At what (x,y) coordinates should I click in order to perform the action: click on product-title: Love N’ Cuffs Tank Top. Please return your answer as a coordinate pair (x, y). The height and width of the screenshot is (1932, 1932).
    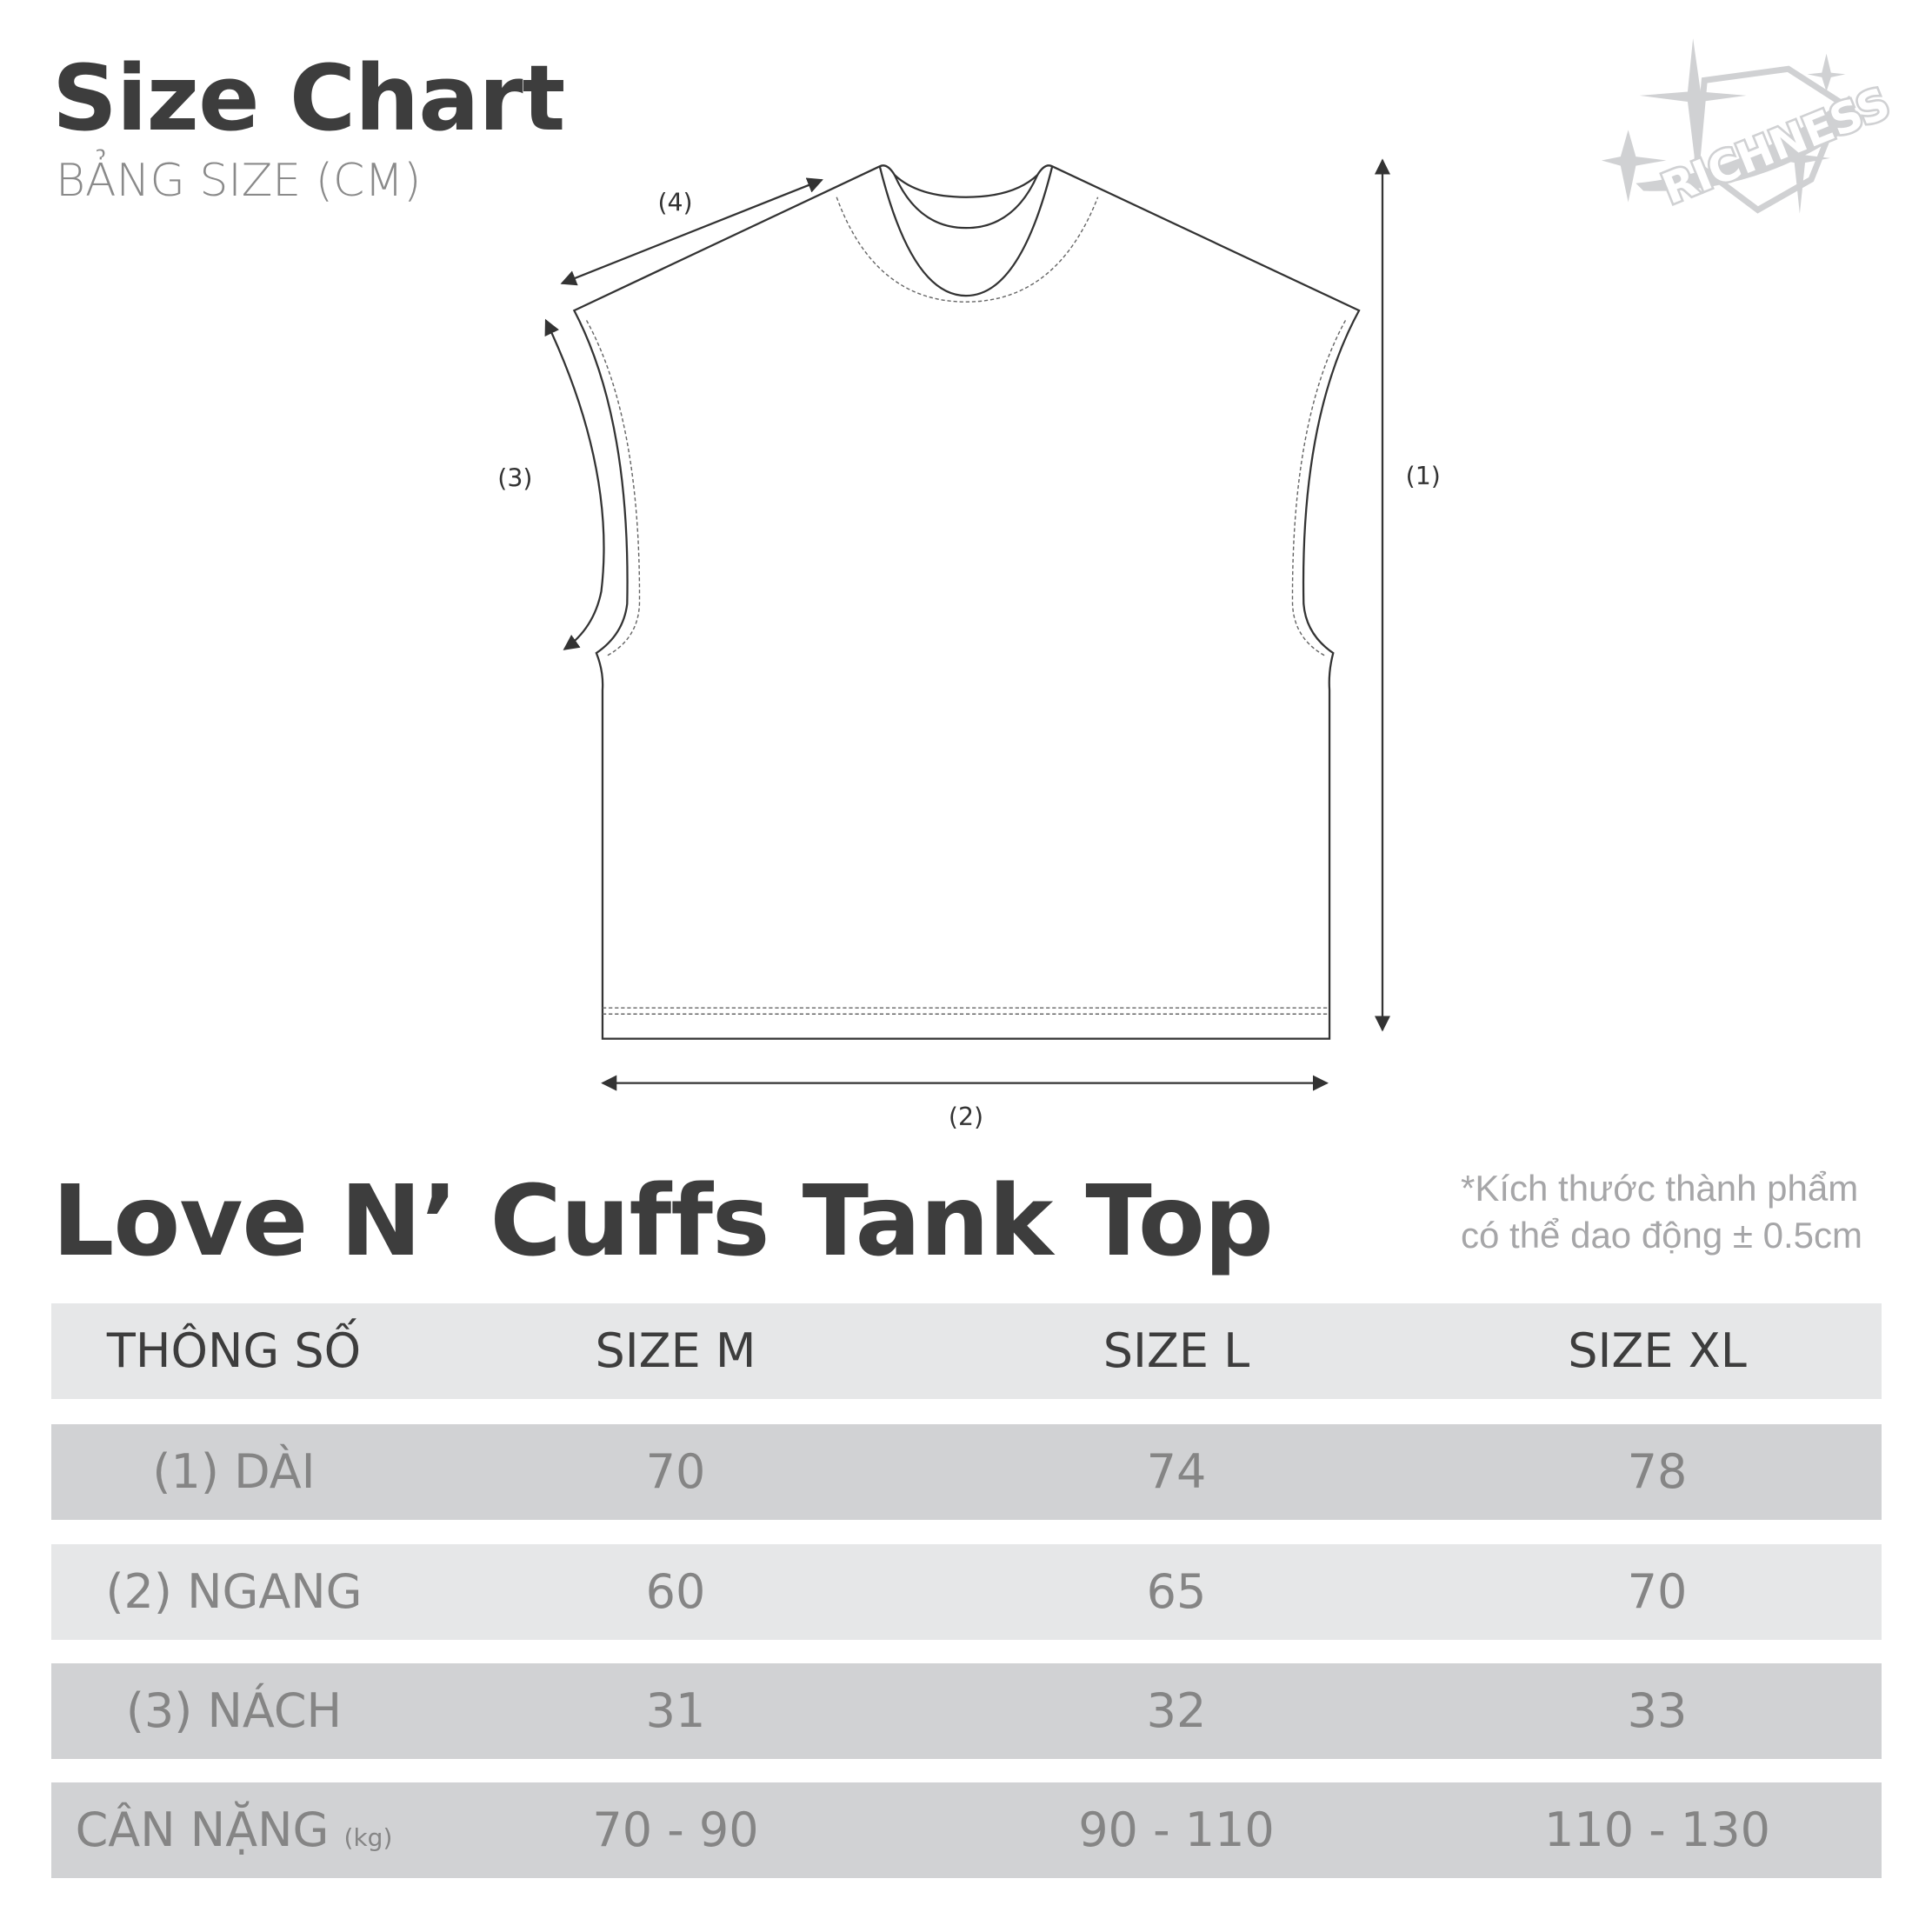
    Looking at the image, I should click on (663, 1221).